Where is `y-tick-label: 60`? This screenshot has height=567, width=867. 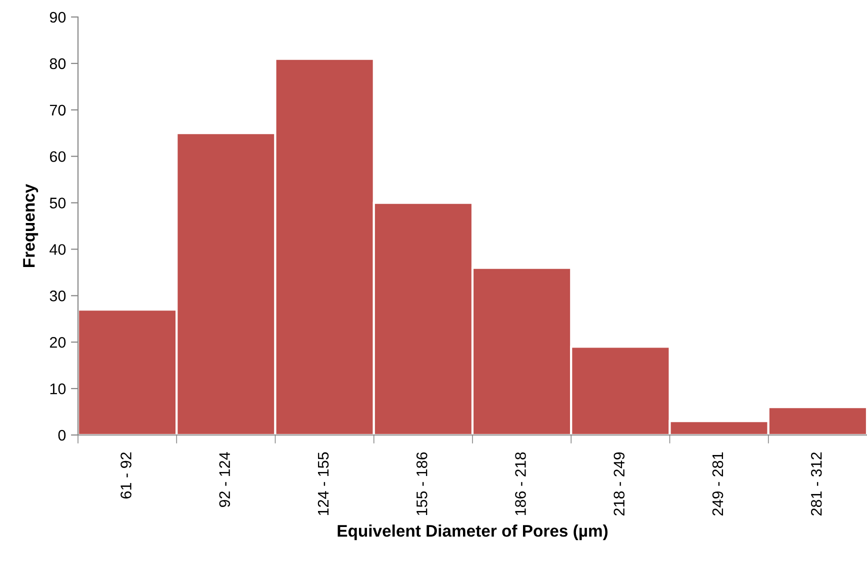
y-tick-label: 60 is located at coordinates (58, 156).